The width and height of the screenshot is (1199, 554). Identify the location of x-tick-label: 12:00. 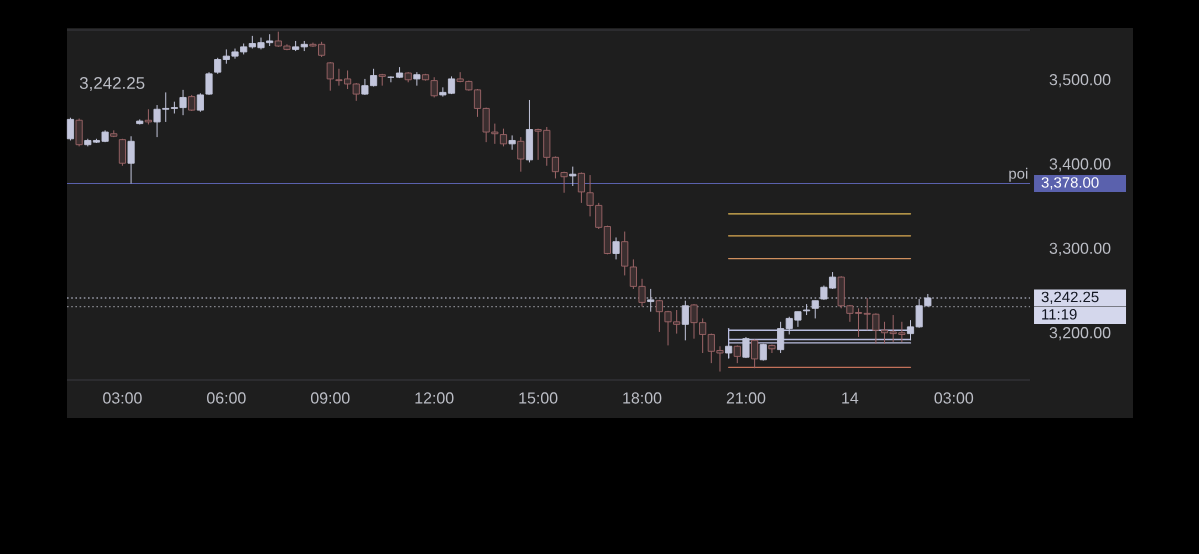
(434, 398).